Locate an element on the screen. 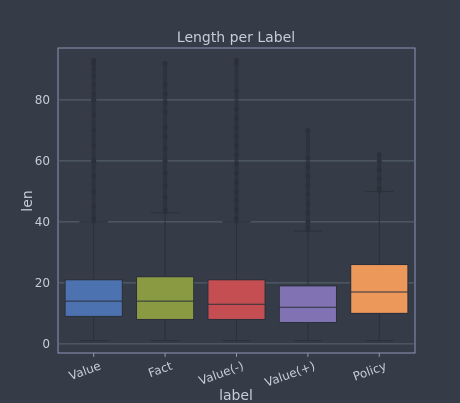  x-tick-label: Policy is located at coordinates (369, 371).